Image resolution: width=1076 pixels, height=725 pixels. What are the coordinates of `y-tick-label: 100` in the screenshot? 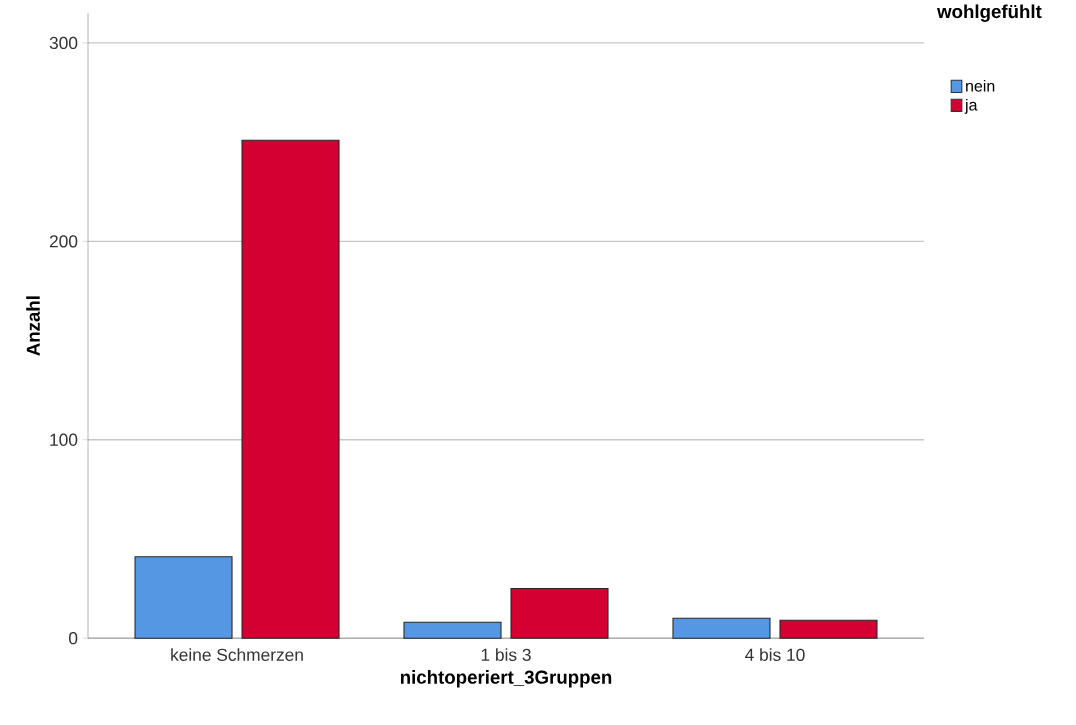 It's located at (64, 439).